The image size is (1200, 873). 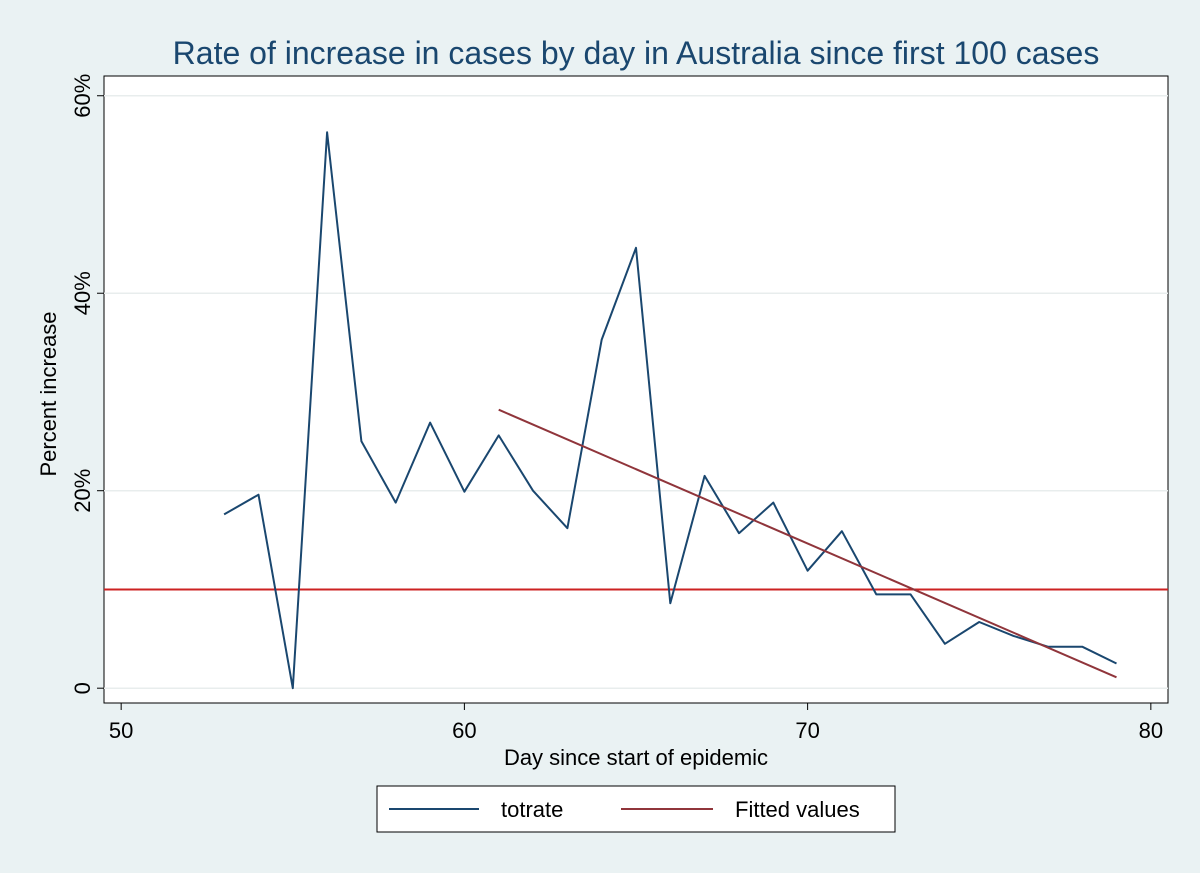 What do you see at coordinates (636, 757) in the screenshot?
I see `x-axis-title: Day since start of epidemic` at bounding box center [636, 757].